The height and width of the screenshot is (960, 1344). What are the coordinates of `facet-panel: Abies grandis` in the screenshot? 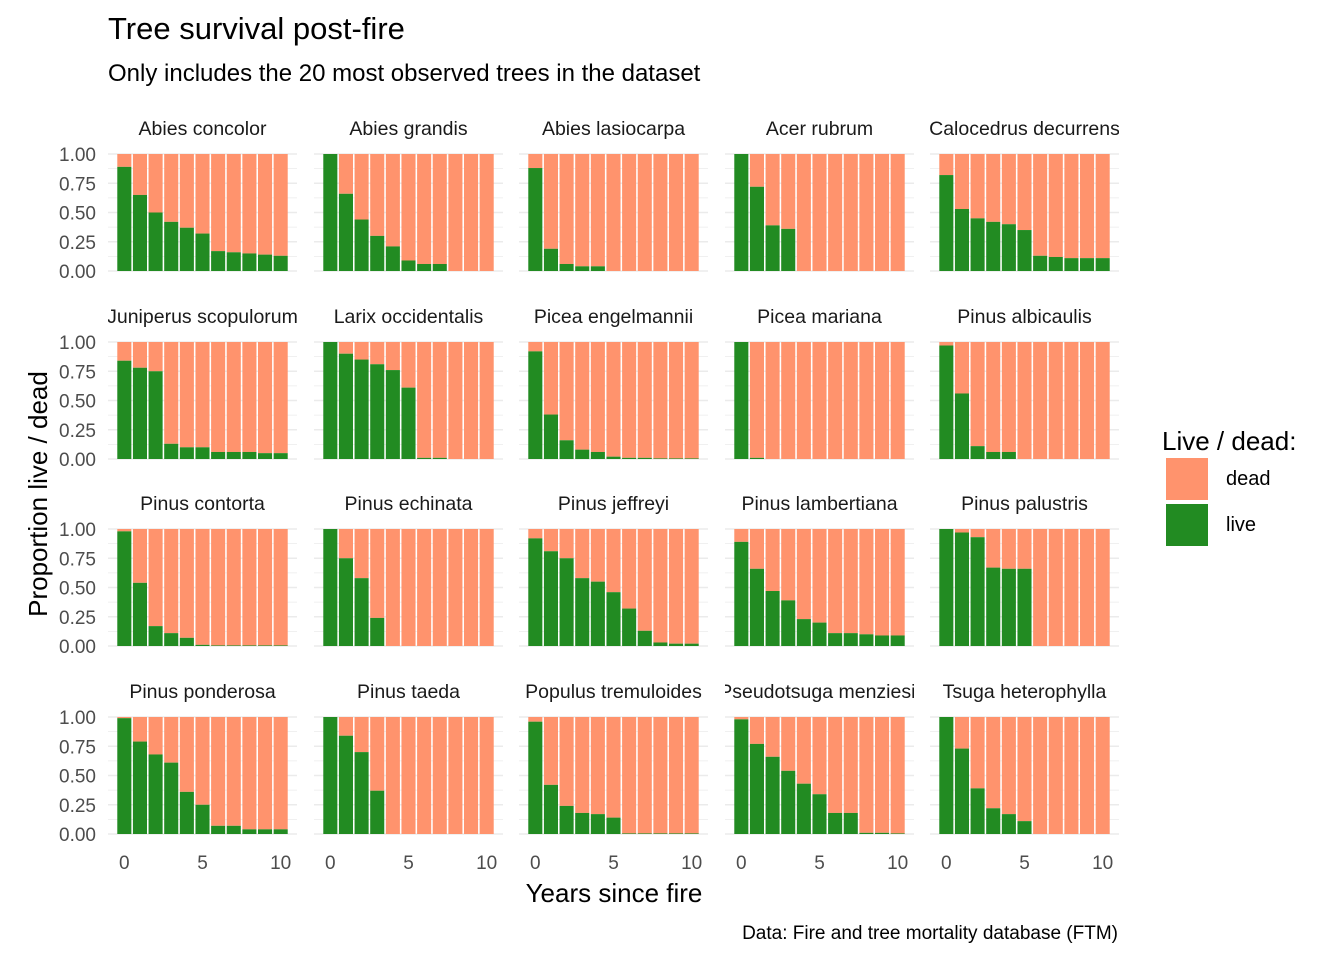 It's located at (408, 195).